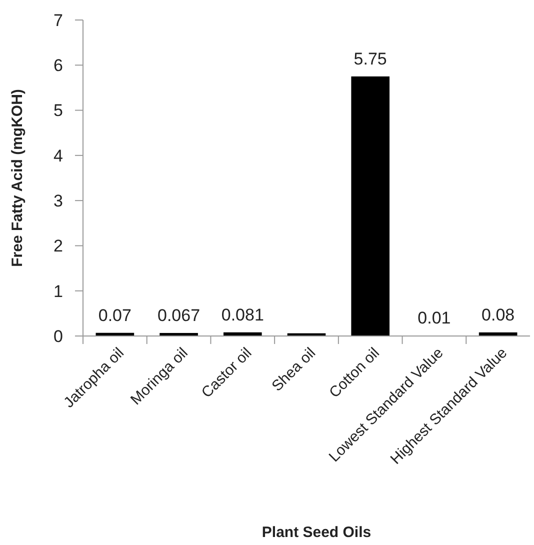  What do you see at coordinates (179, 315) in the screenshot?
I see `data-label: 0.067` at bounding box center [179, 315].